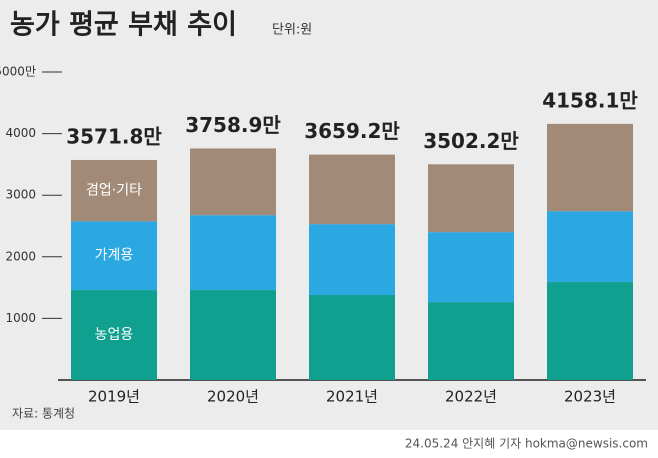 This screenshot has height=458, width=658. I want to click on total-label: 4158.1만, so click(590, 100).